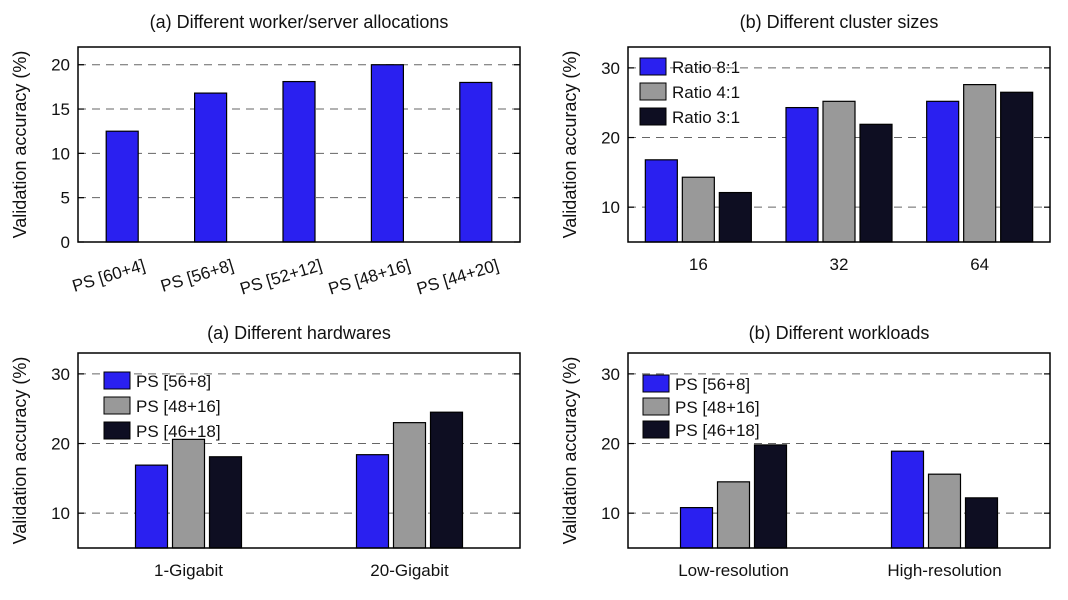  I want to click on x-category-label: Low-resolution, so click(733, 570).